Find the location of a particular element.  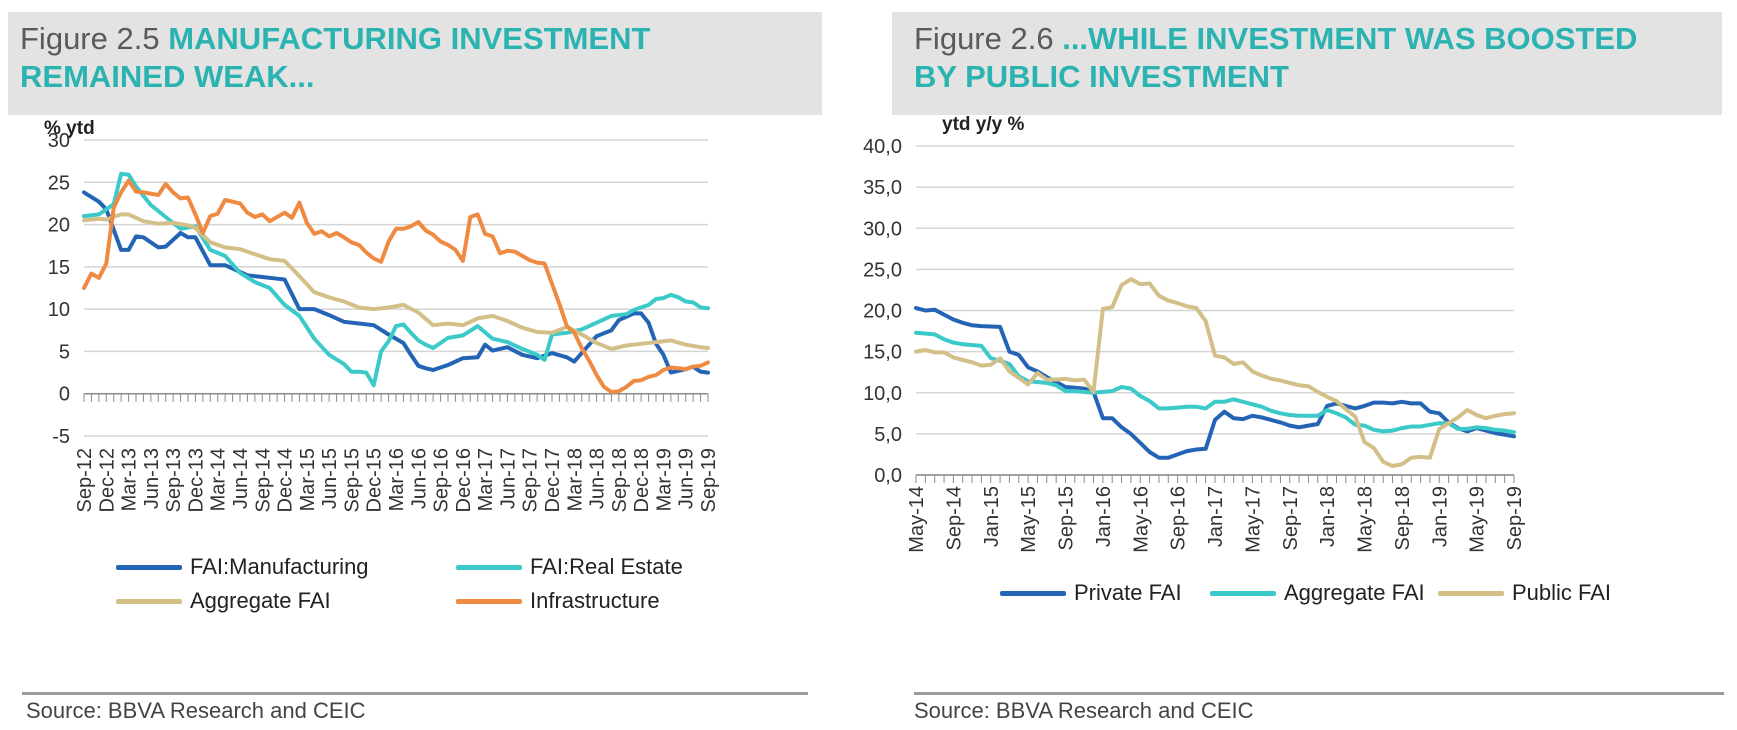

figure-number: Figure 2.6 is located at coordinates (984, 38).